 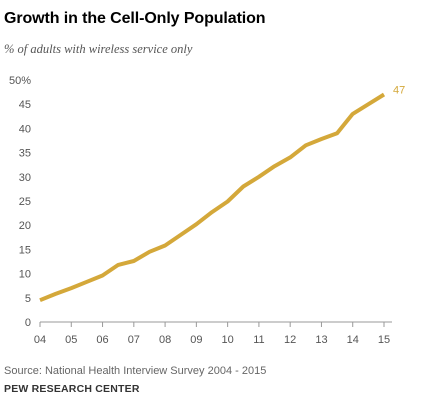 What do you see at coordinates (135, 18) in the screenshot?
I see `chart-title: Growth in the Cell-Only Population` at bounding box center [135, 18].